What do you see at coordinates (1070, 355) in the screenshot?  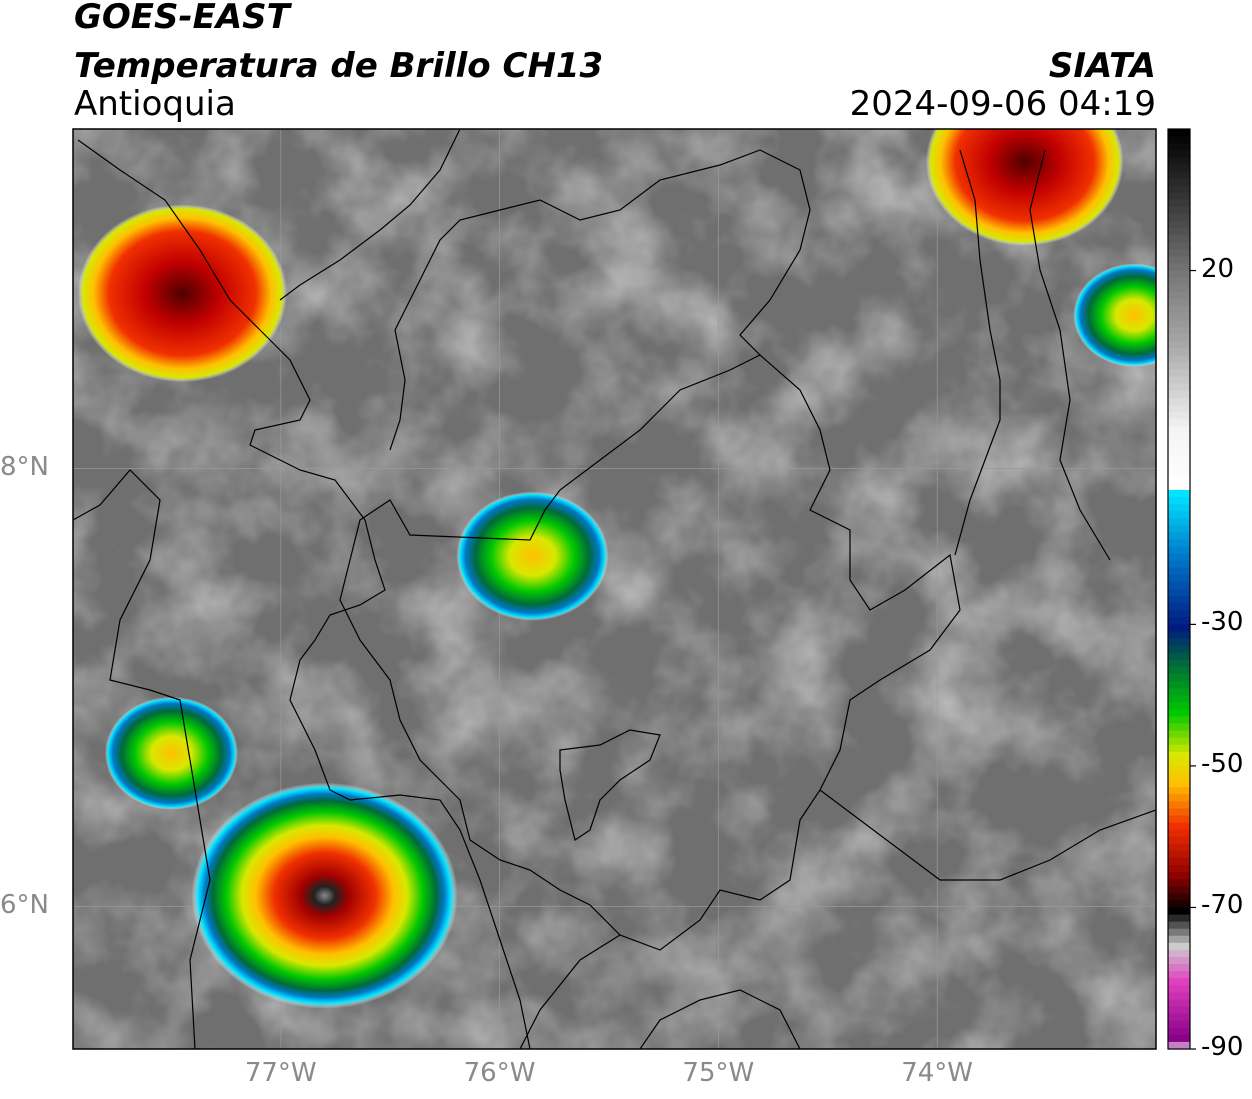 I see `eastern-river` at bounding box center [1070, 355].